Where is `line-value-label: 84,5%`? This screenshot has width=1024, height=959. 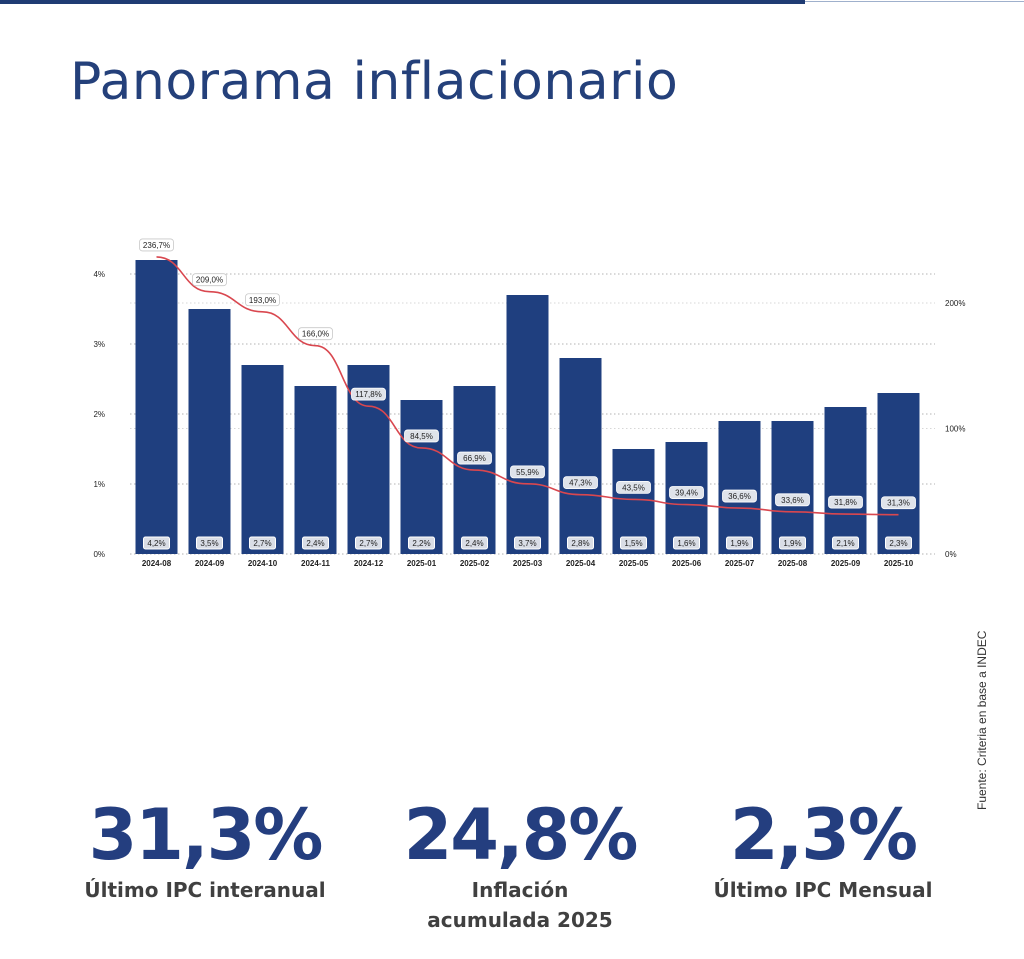 line-value-label: 84,5% is located at coordinates (421, 436).